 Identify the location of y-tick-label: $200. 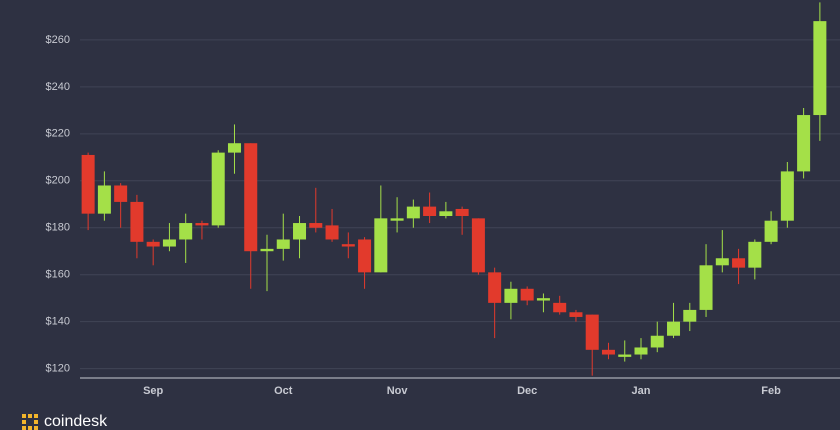
(58, 181).